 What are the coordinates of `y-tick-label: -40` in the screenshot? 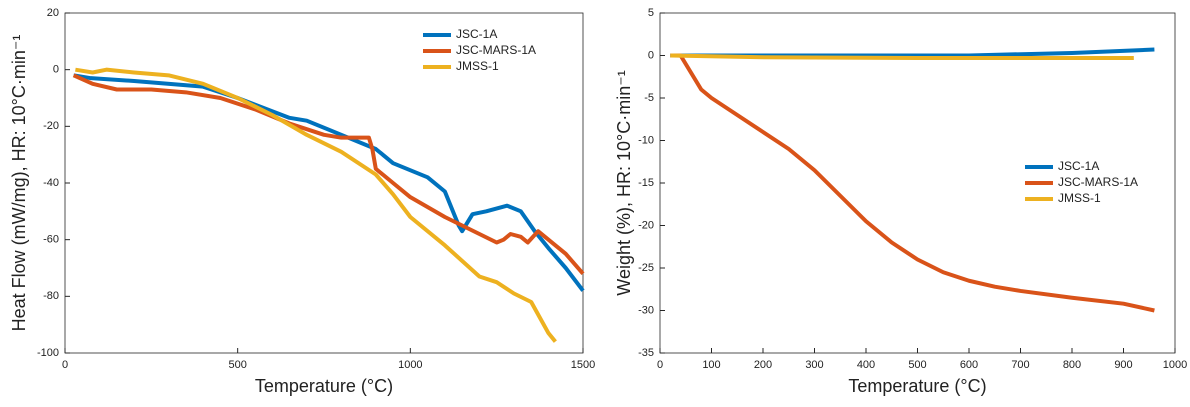 It's located at (51, 183).